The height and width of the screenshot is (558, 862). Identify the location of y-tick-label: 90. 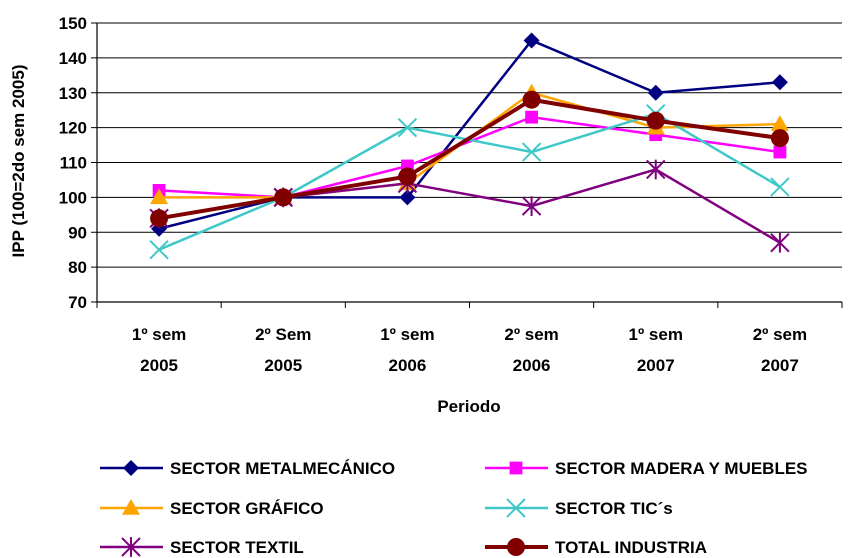
(77, 232).